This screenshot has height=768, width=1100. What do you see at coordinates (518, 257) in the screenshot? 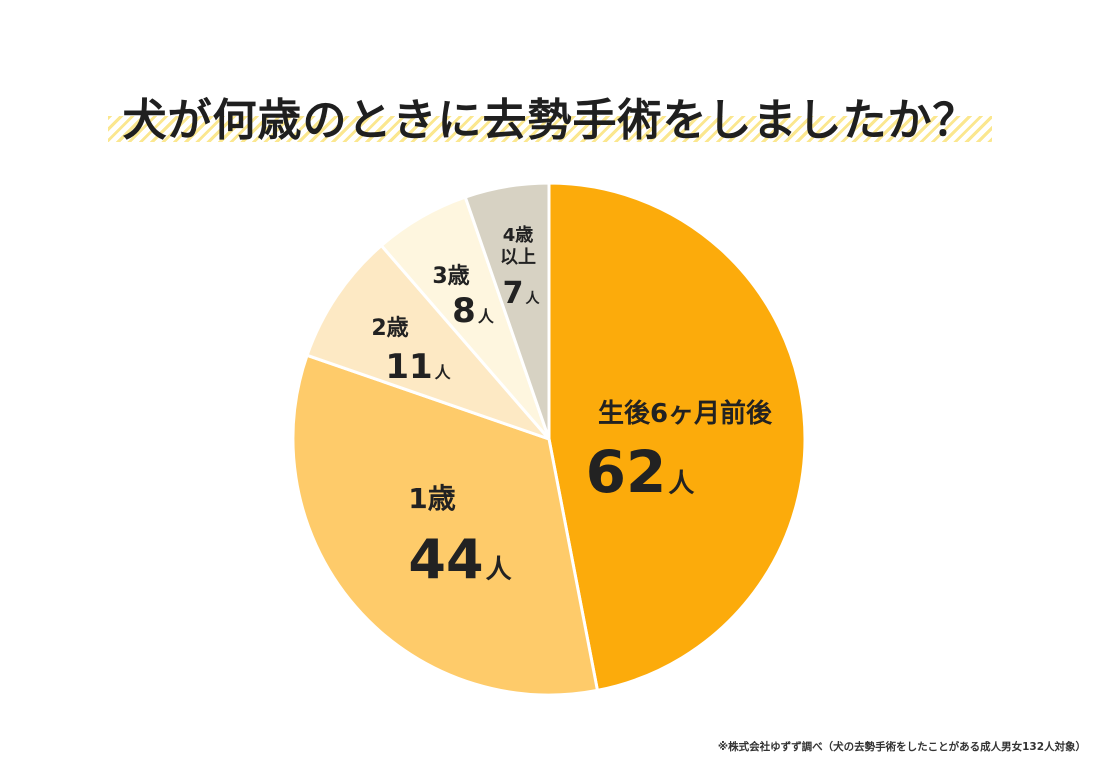
I see `slice-category-label: 以上` at bounding box center [518, 257].